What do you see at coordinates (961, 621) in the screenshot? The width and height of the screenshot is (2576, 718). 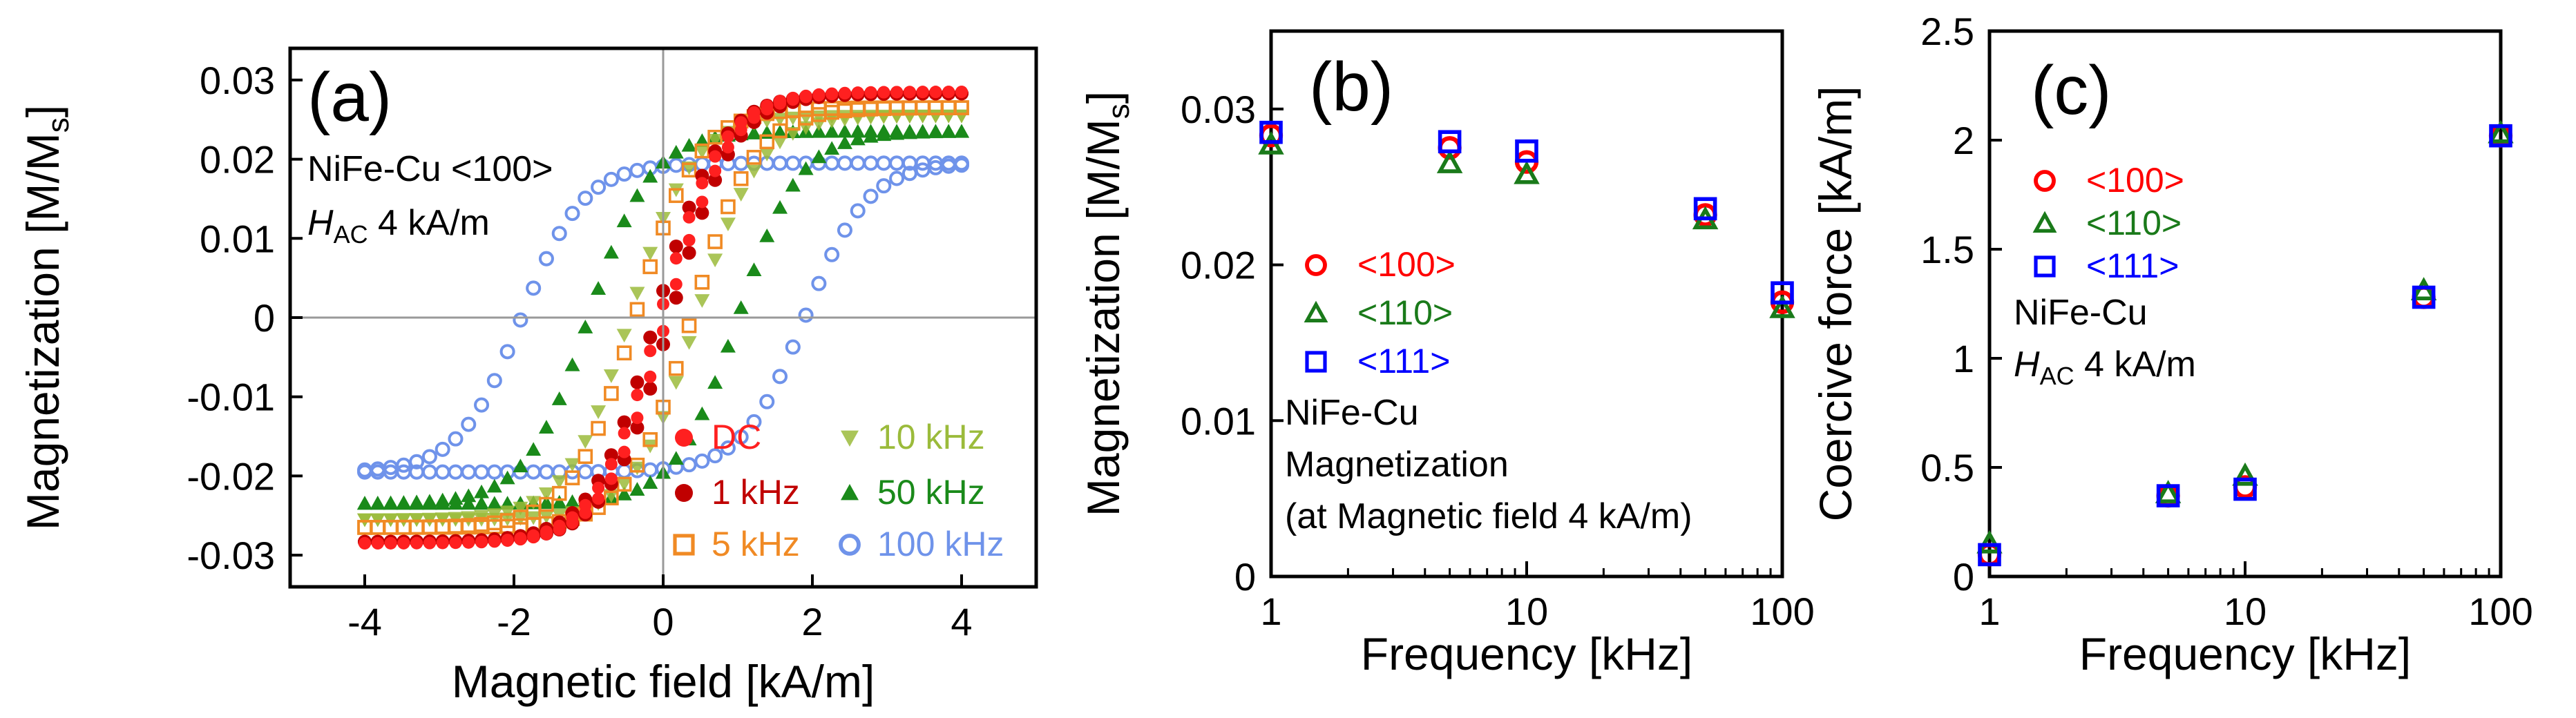 I see `panel-a-x-tick-label: 4` at bounding box center [961, 621].